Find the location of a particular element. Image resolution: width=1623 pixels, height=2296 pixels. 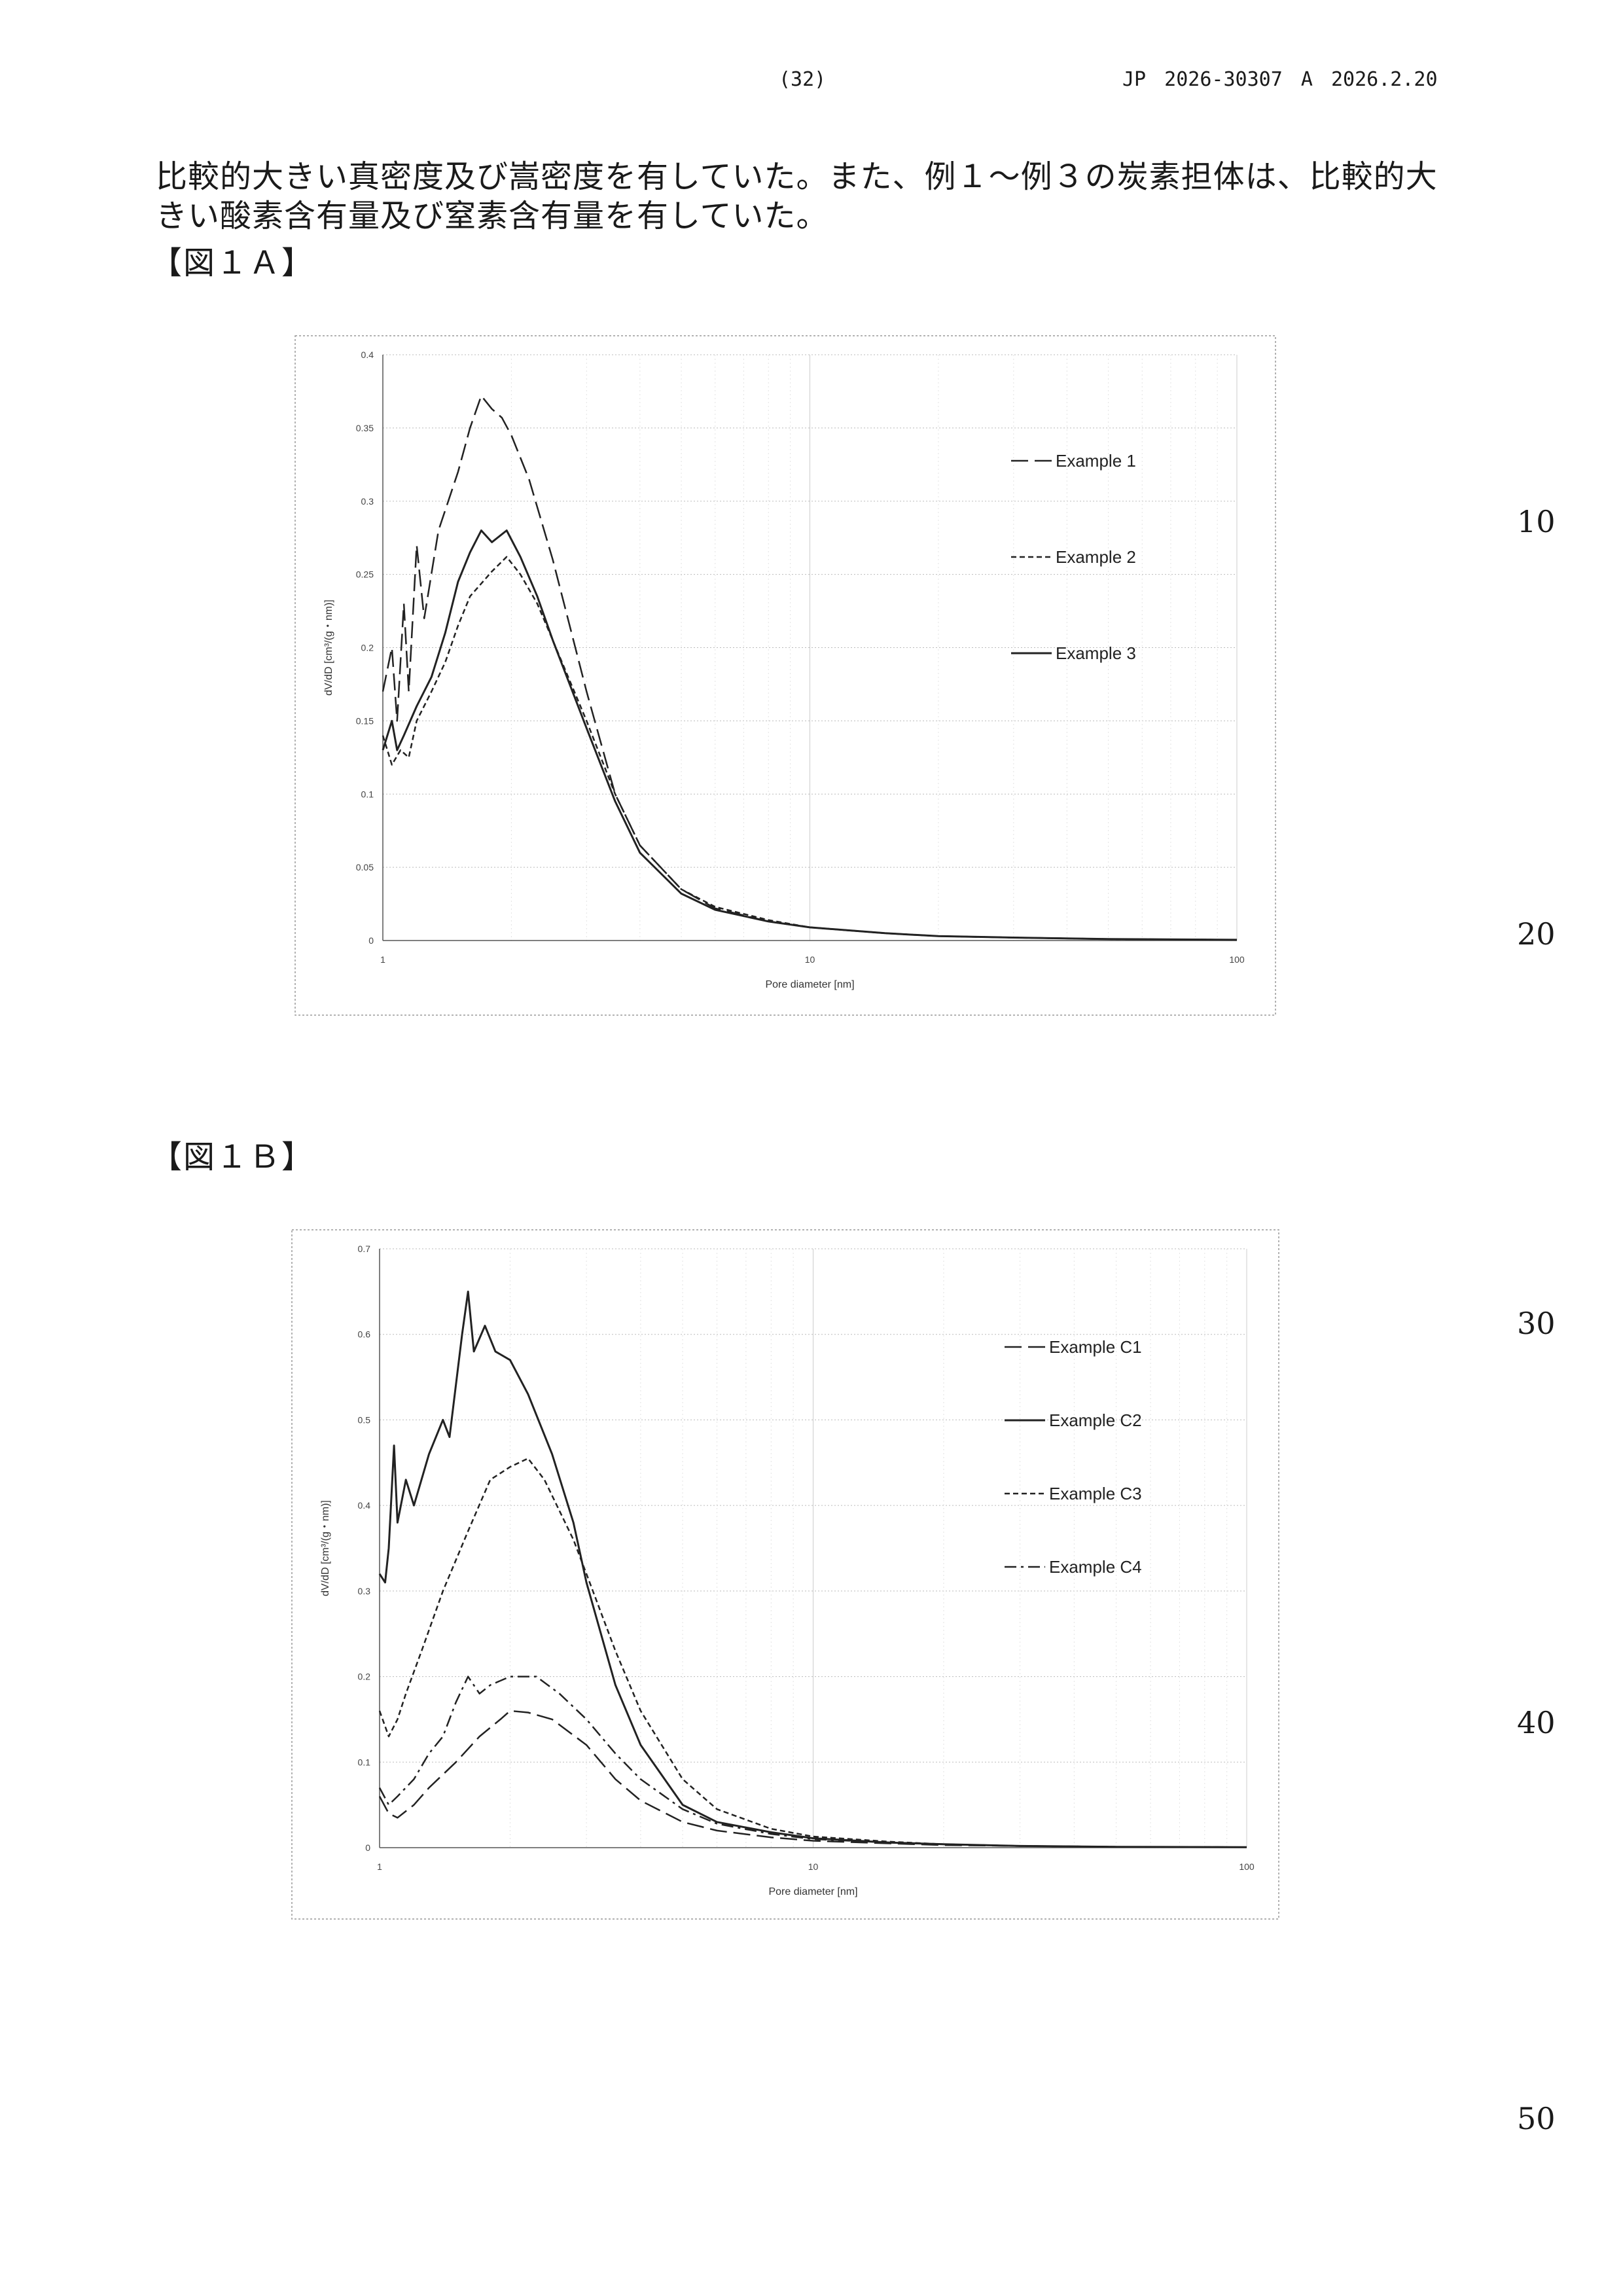

fig1b-y-tick-label: 0.7 is located at coordinates (364, 1249).